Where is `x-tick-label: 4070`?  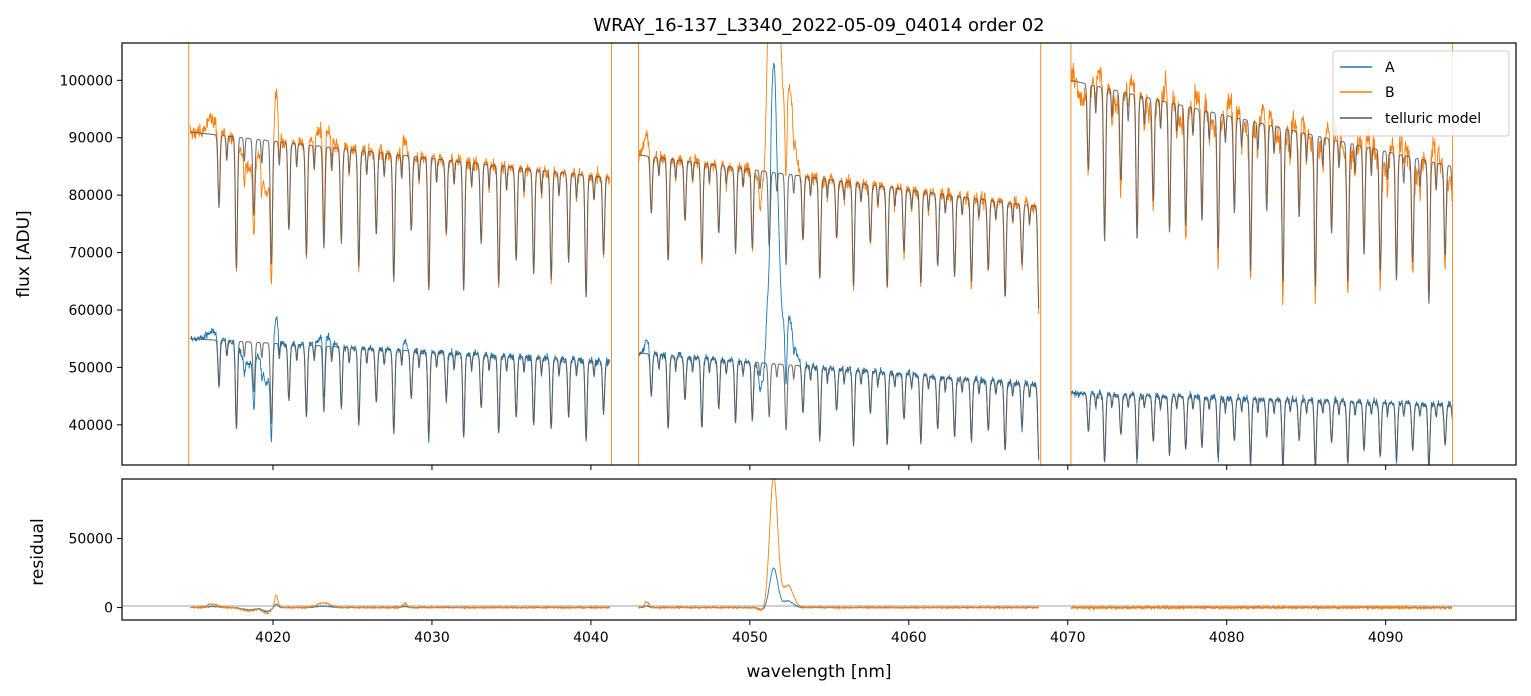
x-tick-label: 4070 is located at coordinates (1068, 638).